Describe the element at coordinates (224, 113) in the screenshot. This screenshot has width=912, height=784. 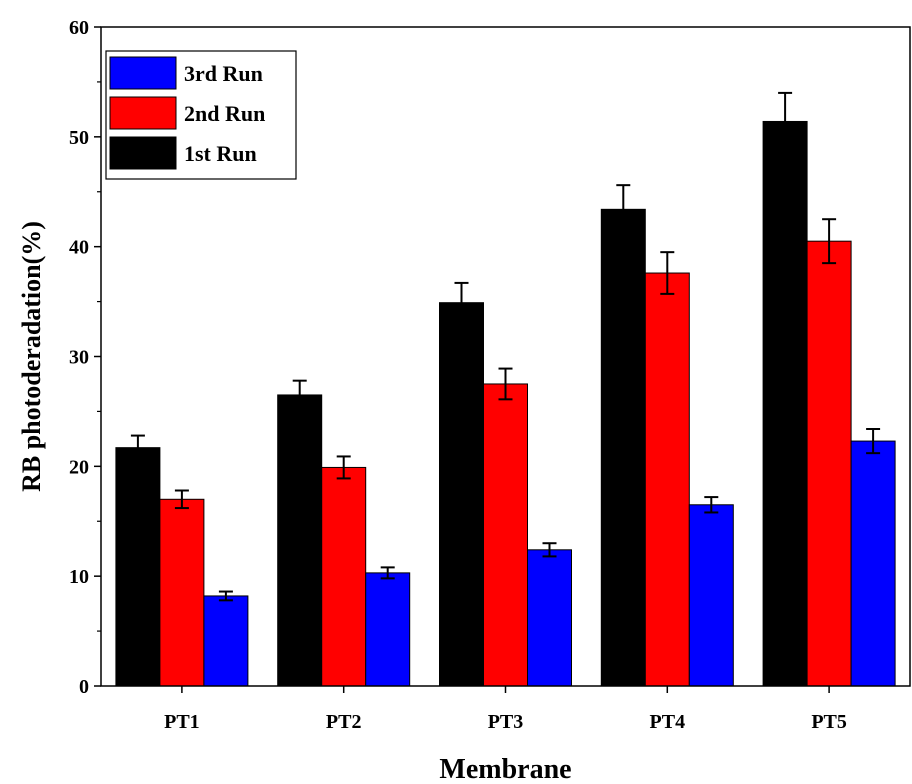
I see `legend-label: 2nd Run` at that location.